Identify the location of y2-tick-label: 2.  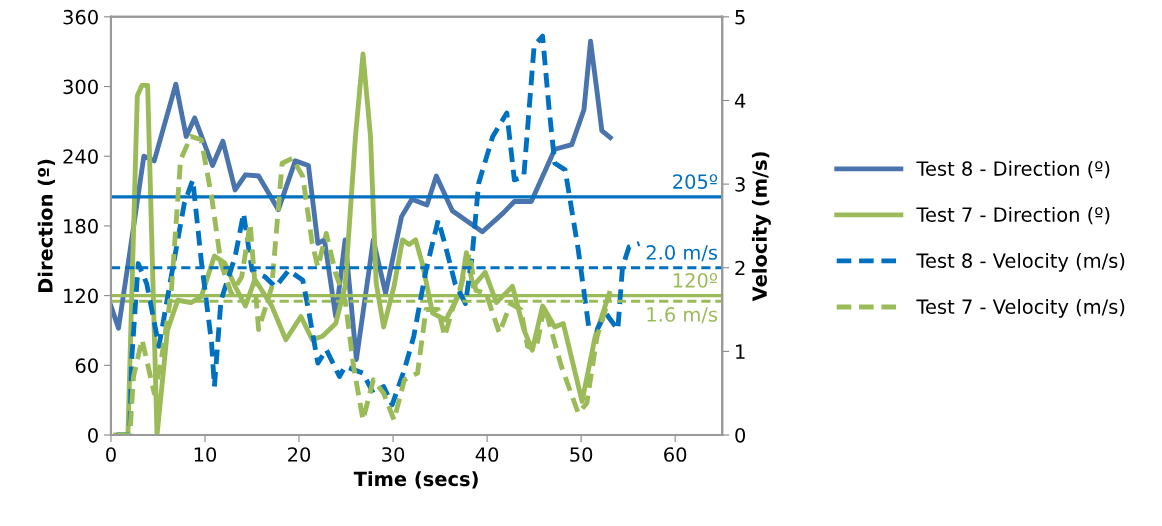
(740, 268).